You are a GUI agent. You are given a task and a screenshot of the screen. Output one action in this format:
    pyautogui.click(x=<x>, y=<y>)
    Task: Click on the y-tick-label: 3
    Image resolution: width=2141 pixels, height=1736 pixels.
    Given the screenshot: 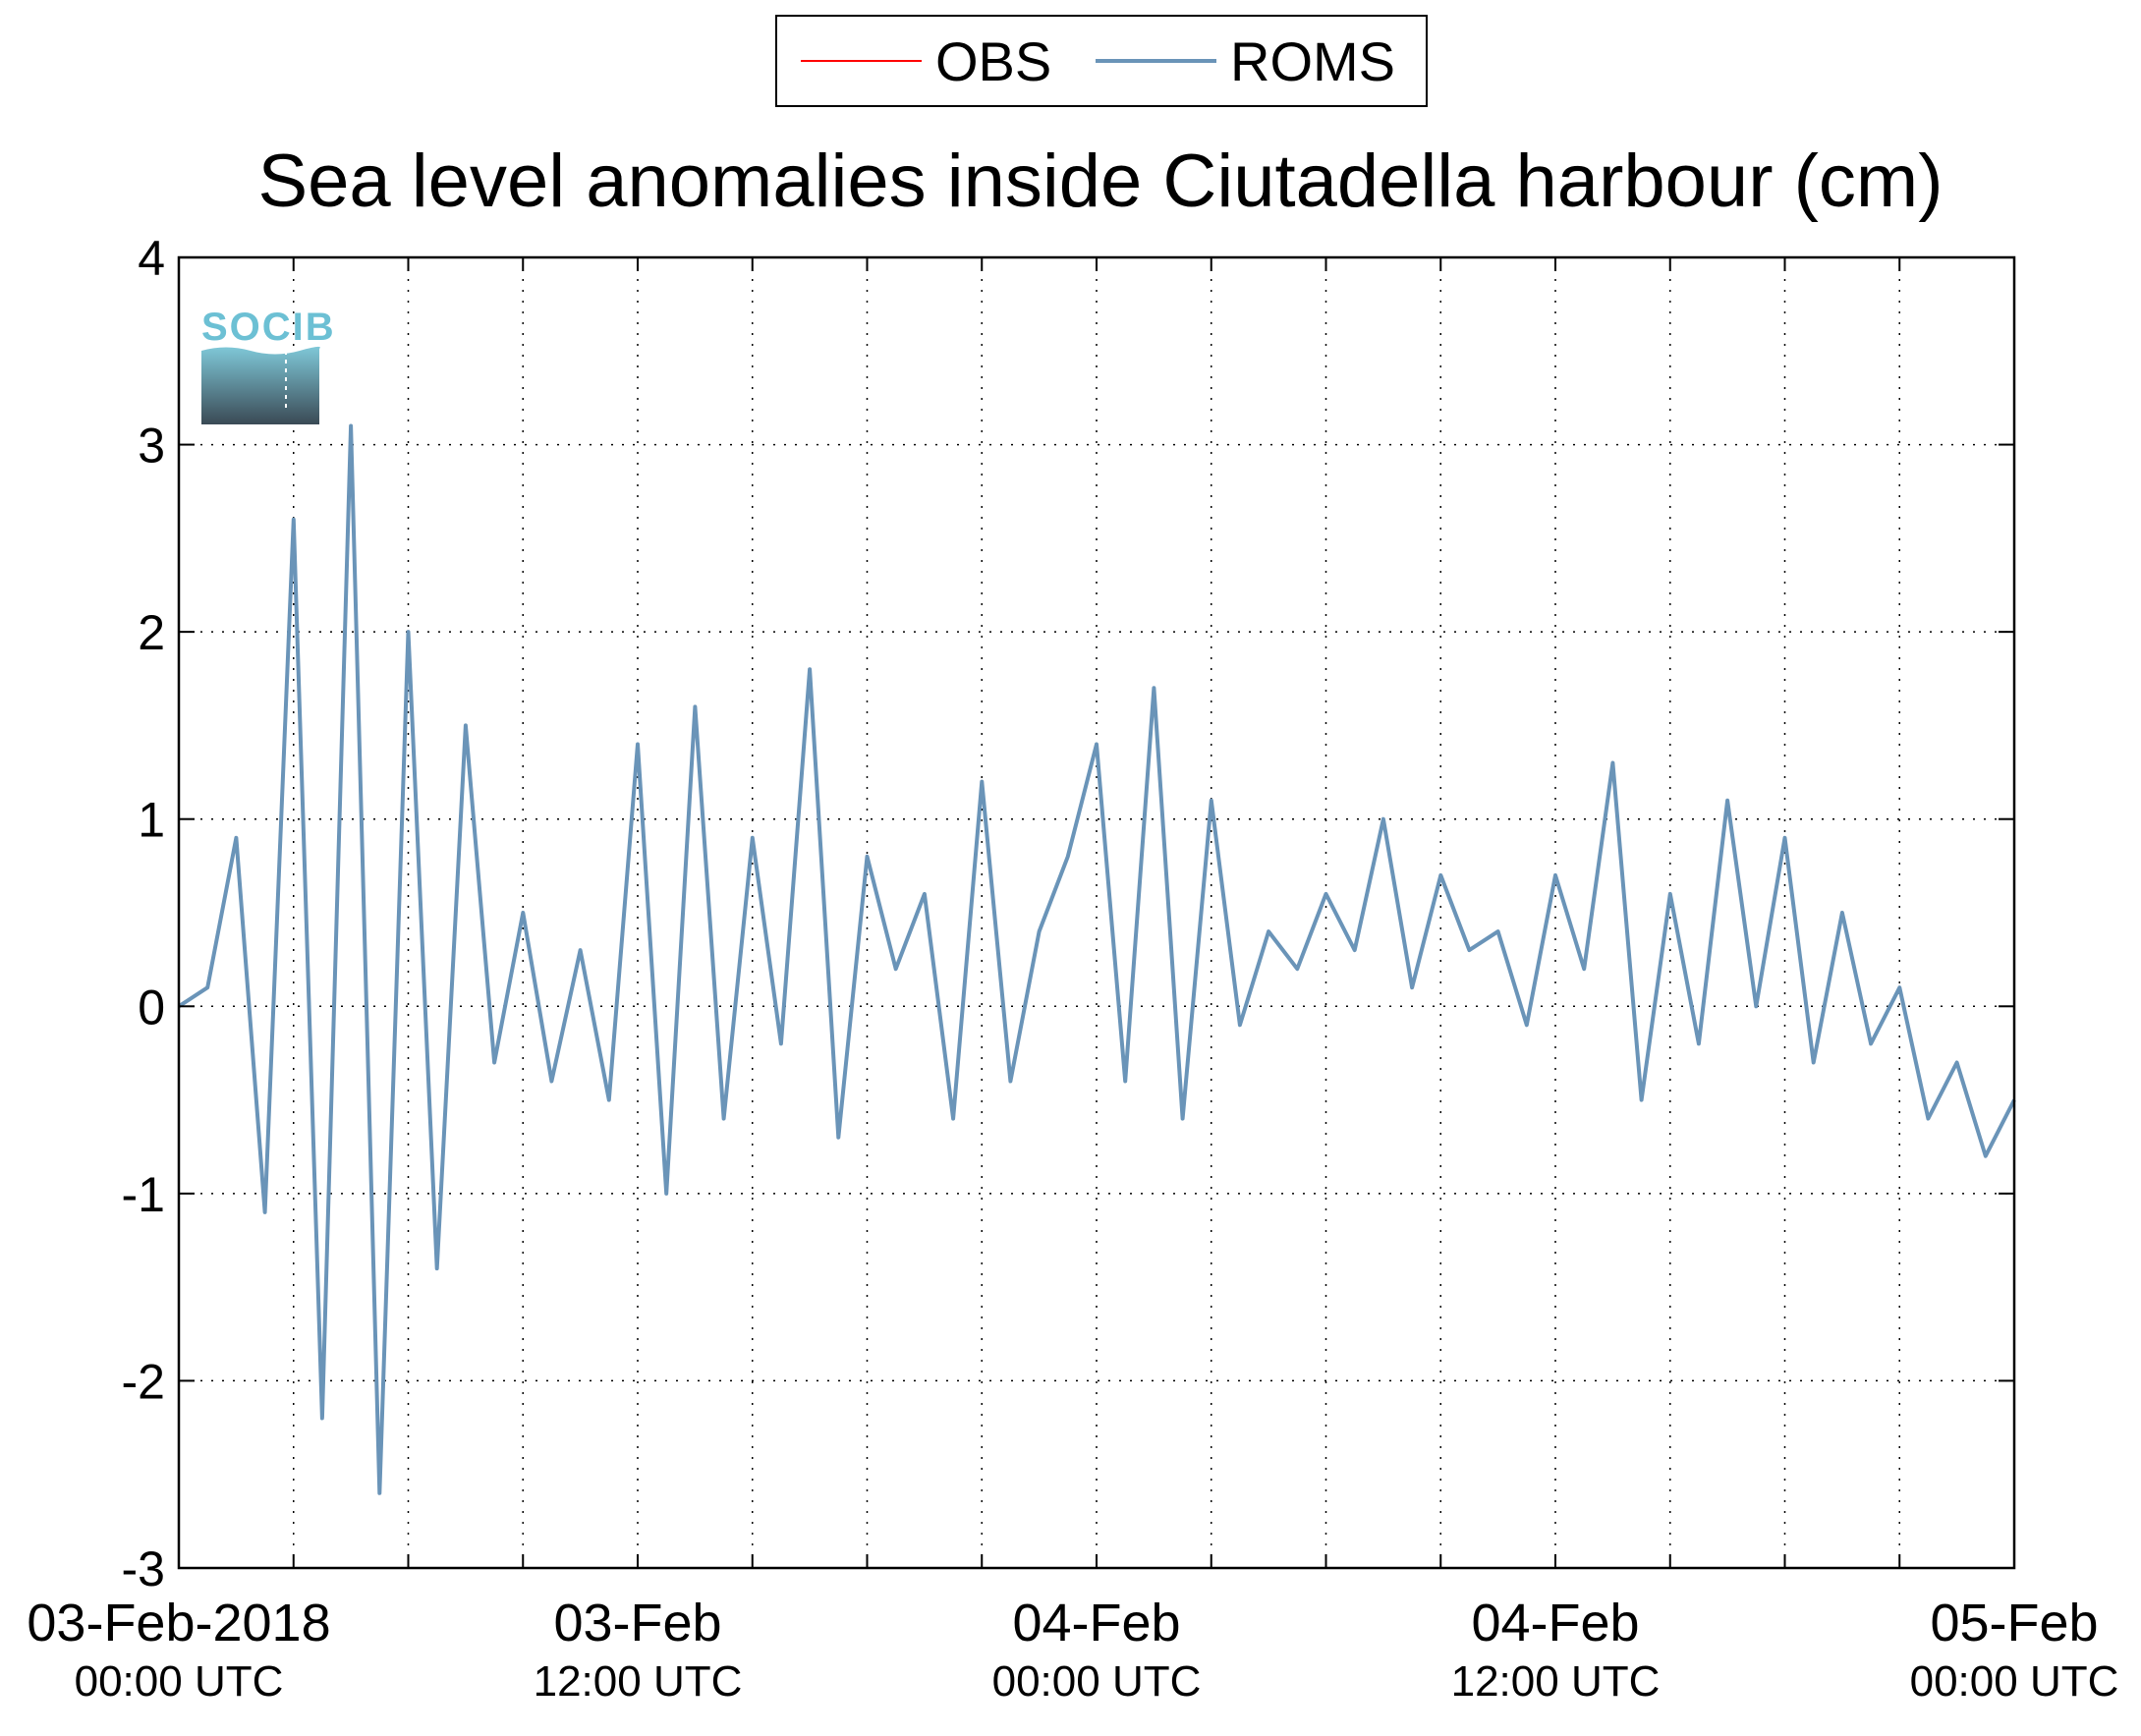 What is the action you would take?
    pyautogui.click(x=151, y=446)
    